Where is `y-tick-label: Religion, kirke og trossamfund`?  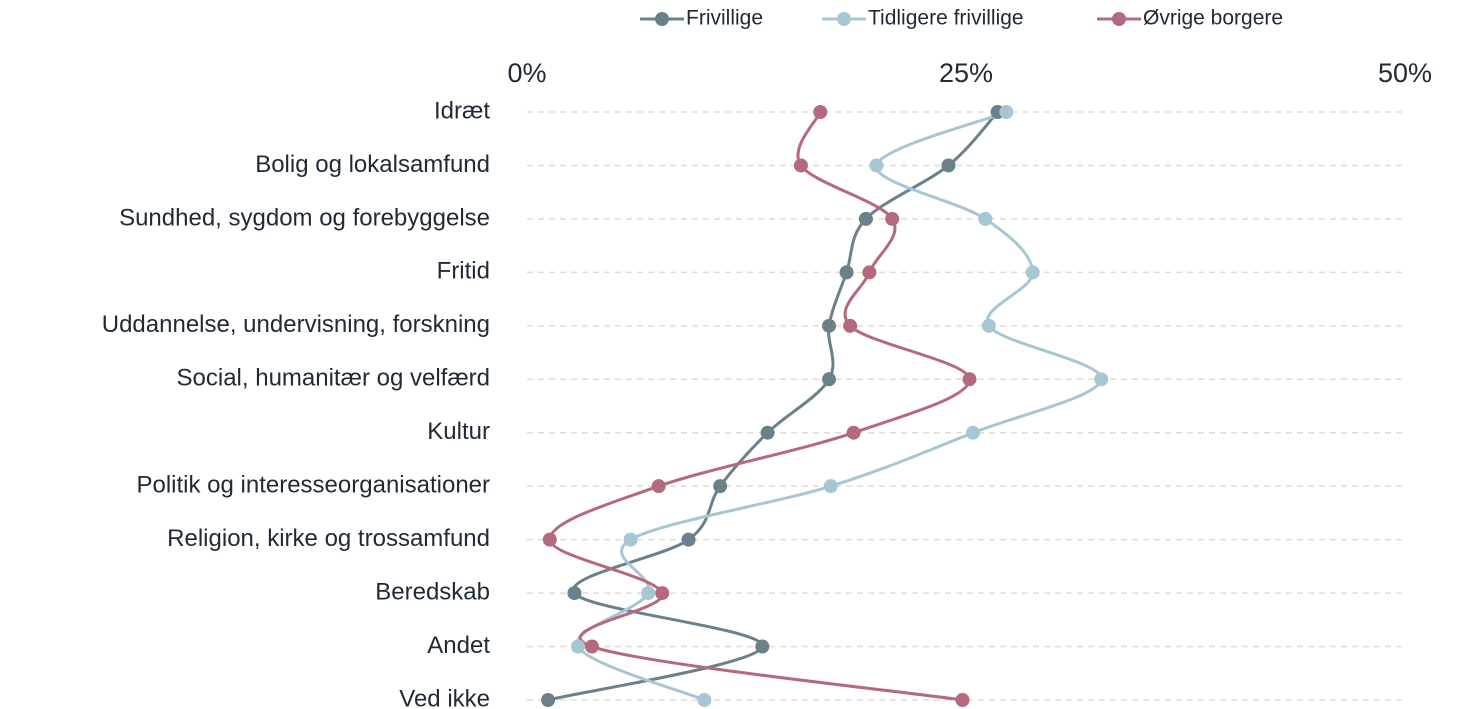
y-tick-label: Religion, kirke og trossamfund is located at coordinates (328, 538).